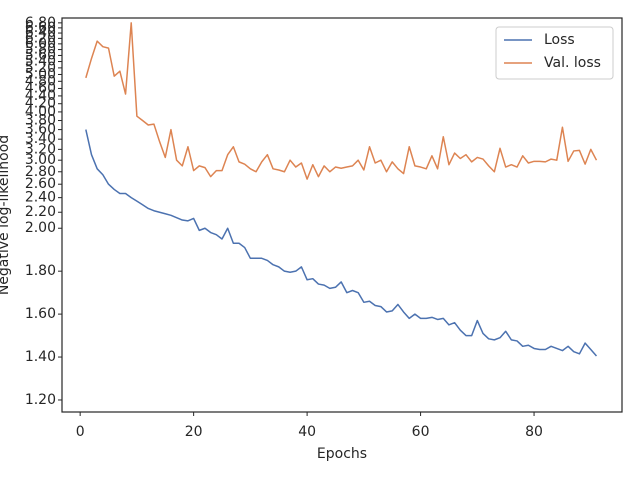  I want to click on y-tick-label: 5.00, so click(40, 74).